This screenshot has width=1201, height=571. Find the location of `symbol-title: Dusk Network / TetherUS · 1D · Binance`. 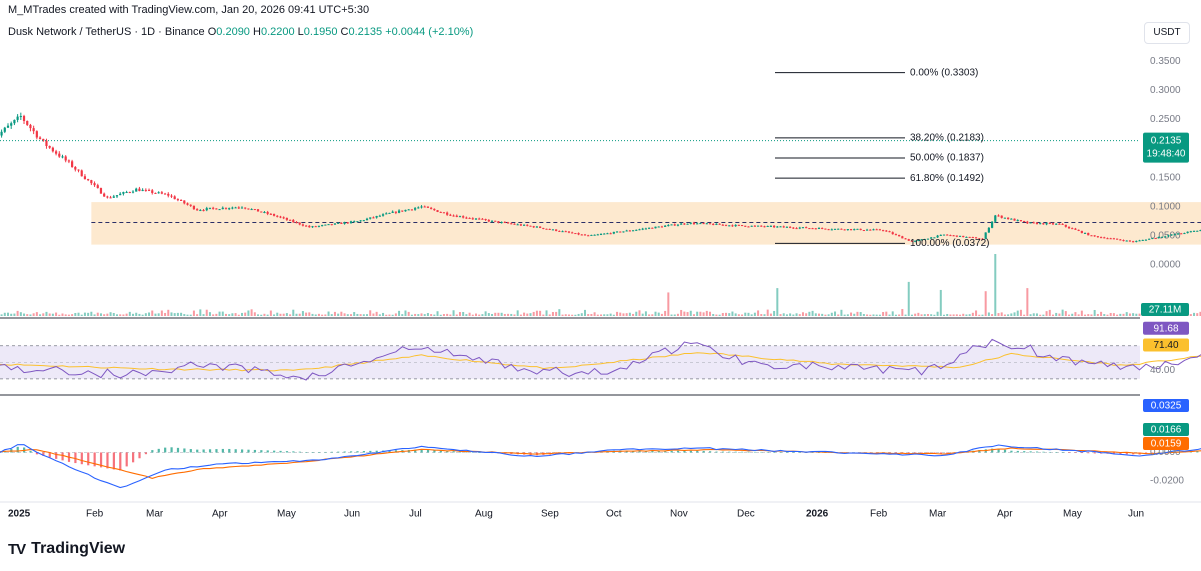

symbol-title: Dusk Network / TetherUS · 1D · Binance is located at coordinates (106, 32).